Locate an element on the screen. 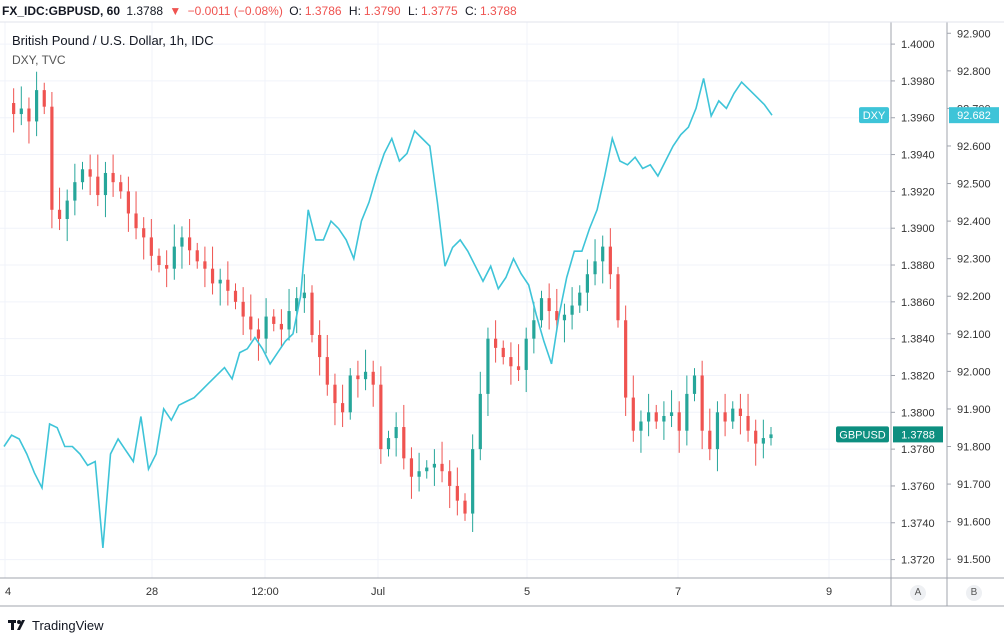  high-label: H: is located at coordinates (354, 11).